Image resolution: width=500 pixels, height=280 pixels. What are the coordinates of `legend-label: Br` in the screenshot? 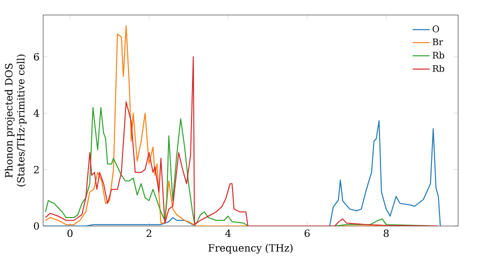 It's located at (438, 42).